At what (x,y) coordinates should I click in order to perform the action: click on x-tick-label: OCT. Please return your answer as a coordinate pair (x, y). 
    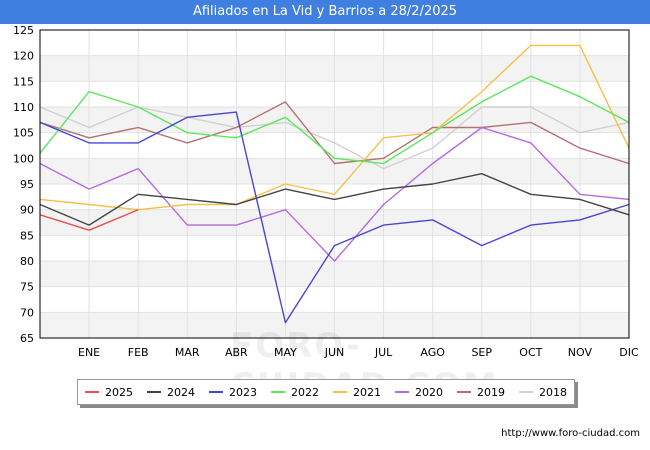
    Looking at the image, I should click on (530, 352).